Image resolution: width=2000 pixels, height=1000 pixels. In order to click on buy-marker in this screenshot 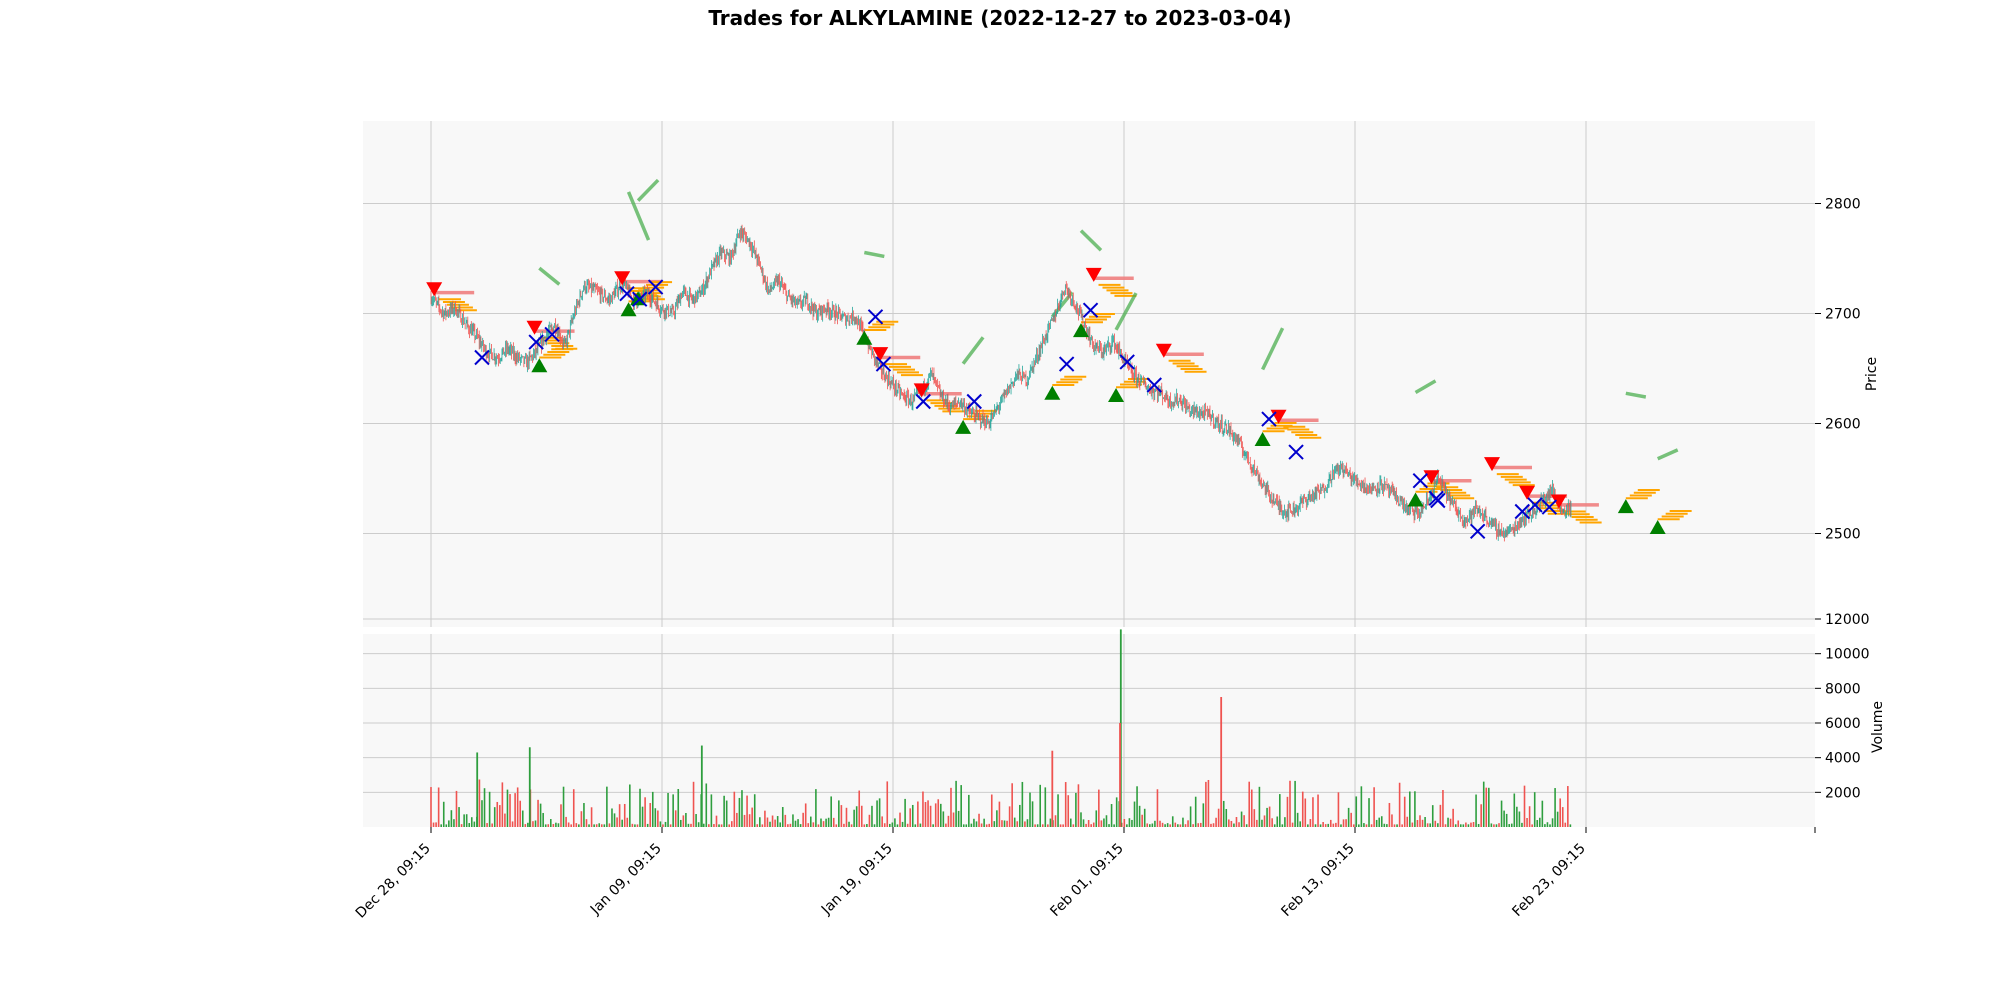, I will do `click(1262, 439)`.